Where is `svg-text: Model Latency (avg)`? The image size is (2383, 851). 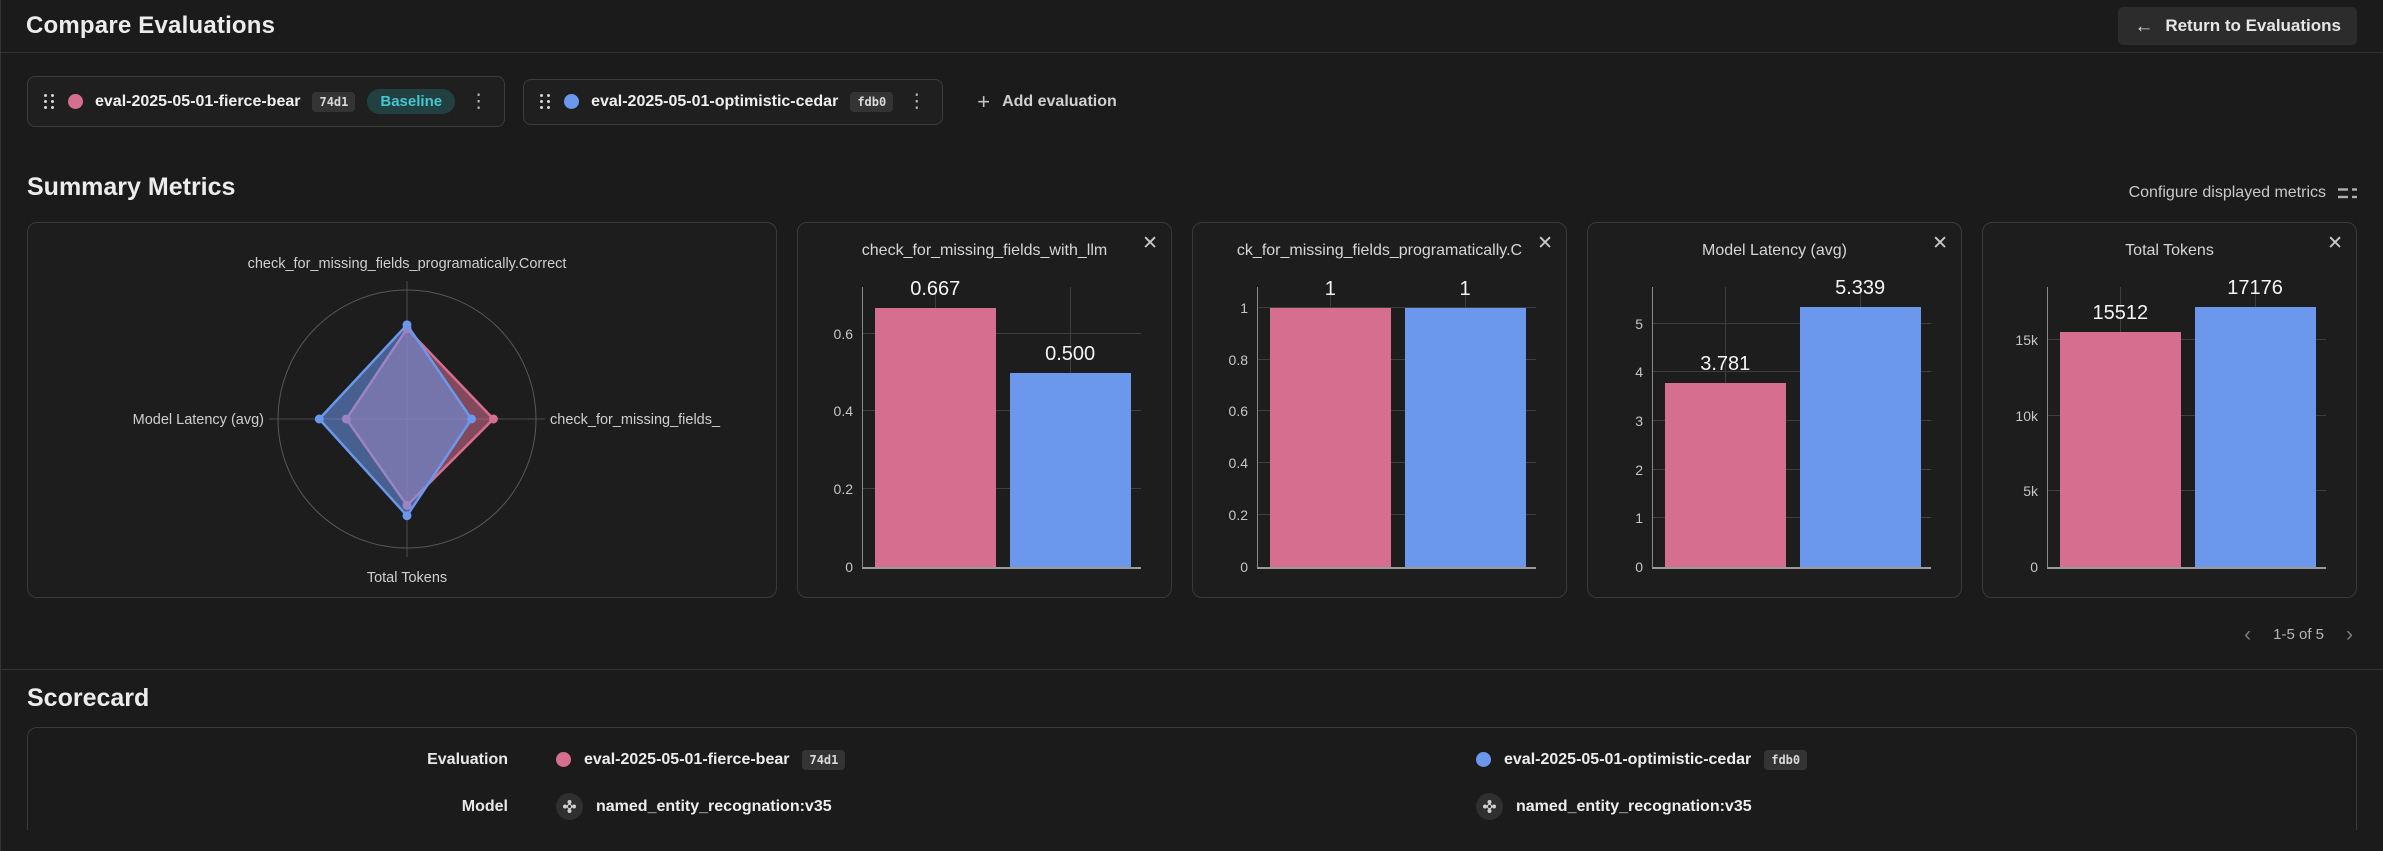
svg-text: Model Latency (avg) is located at coordinates (198, 420).